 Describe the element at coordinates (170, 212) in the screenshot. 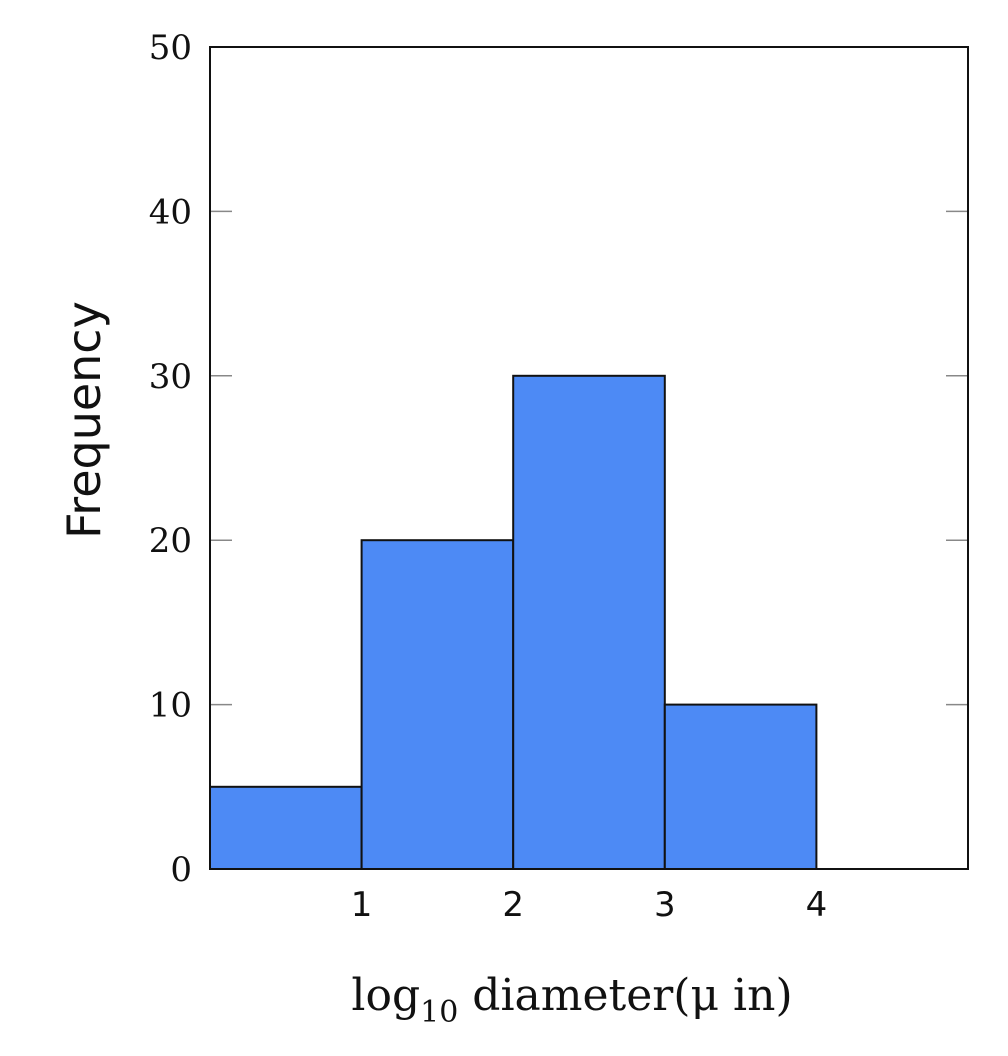

I see `y-tick-label: 40` at that location.